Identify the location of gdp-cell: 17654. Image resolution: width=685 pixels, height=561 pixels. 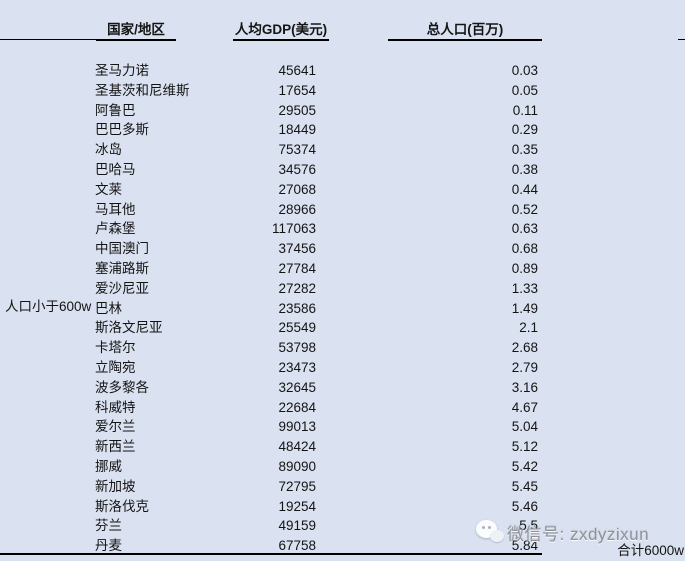
(297, 90).